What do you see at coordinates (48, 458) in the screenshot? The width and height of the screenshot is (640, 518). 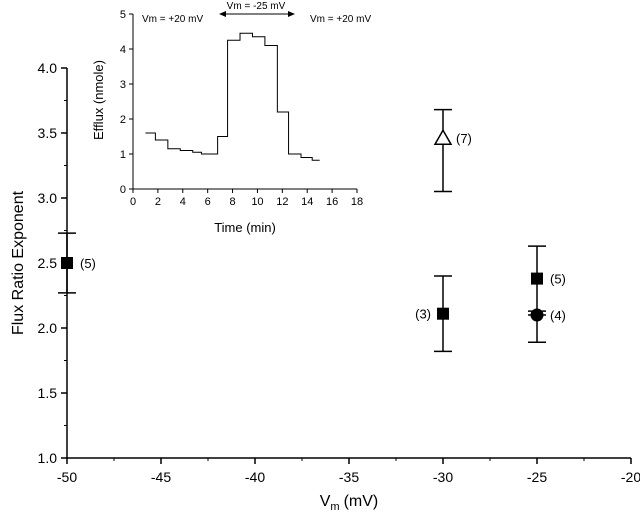 I see `y-tick-label: 1.0` at bounding box center [48, 458].